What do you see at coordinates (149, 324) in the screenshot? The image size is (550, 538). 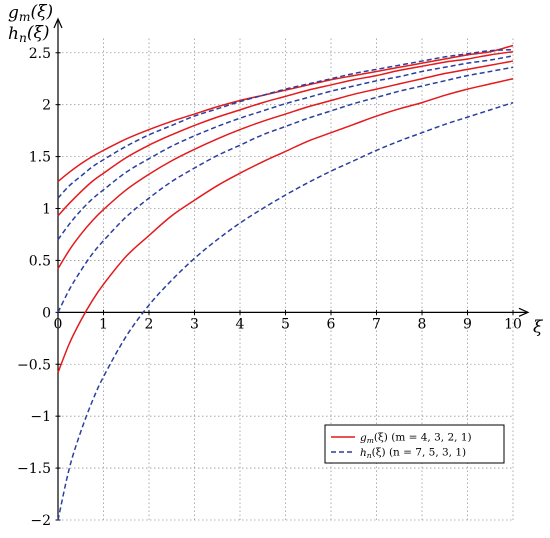 I see `x-tick-label-2: 2` at bounding box center [149, 324].